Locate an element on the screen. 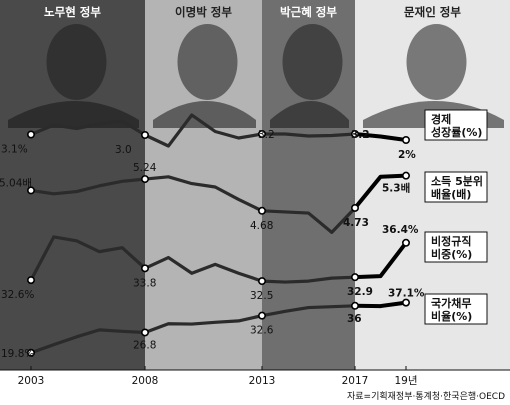  data-label-1-2013: 4.68 is located at coordinates (261, 226).